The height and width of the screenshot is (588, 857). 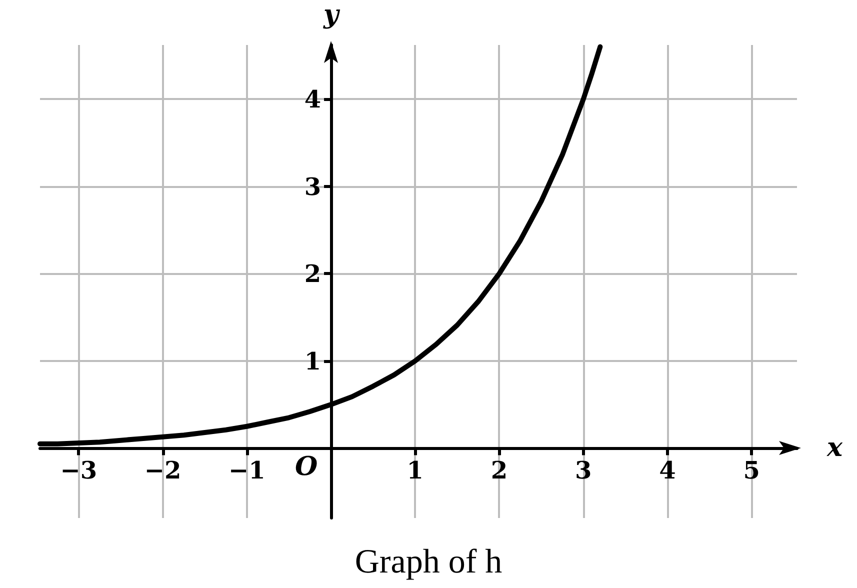 What do you see at coordinates (247, 470) in the screenshot?
I see `x-tick-label: −1` at bounding box center [247, 470].